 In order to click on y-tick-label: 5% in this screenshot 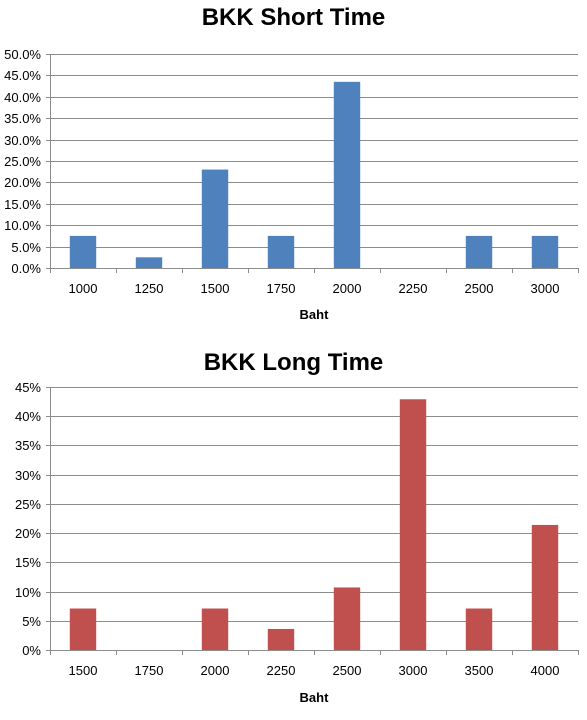, I will do `click(31, 621)`.